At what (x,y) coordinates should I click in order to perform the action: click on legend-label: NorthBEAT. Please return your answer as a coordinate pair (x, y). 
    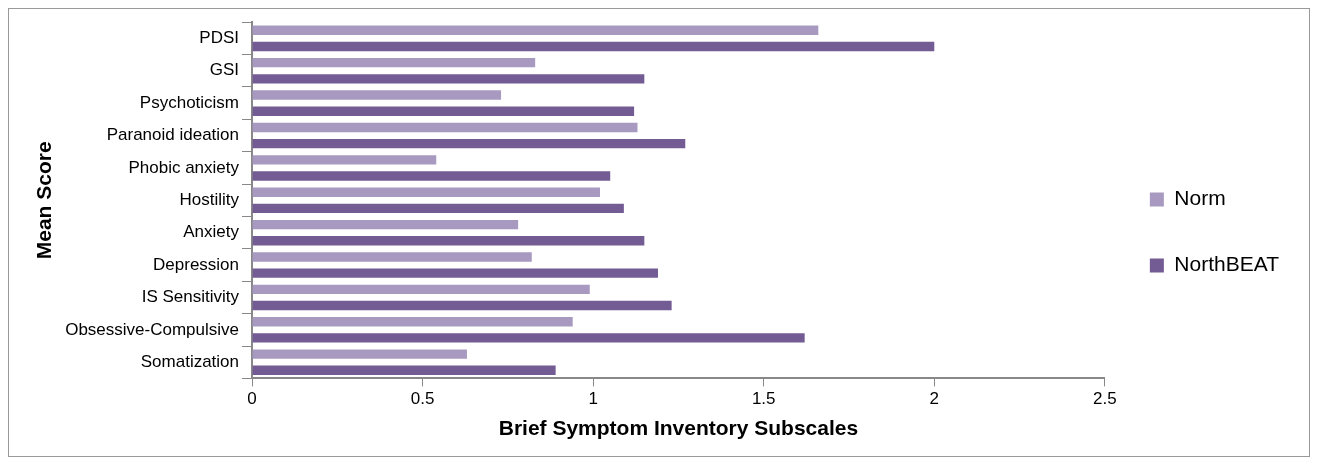
    Looking at the image, I should click on (1227, 264).